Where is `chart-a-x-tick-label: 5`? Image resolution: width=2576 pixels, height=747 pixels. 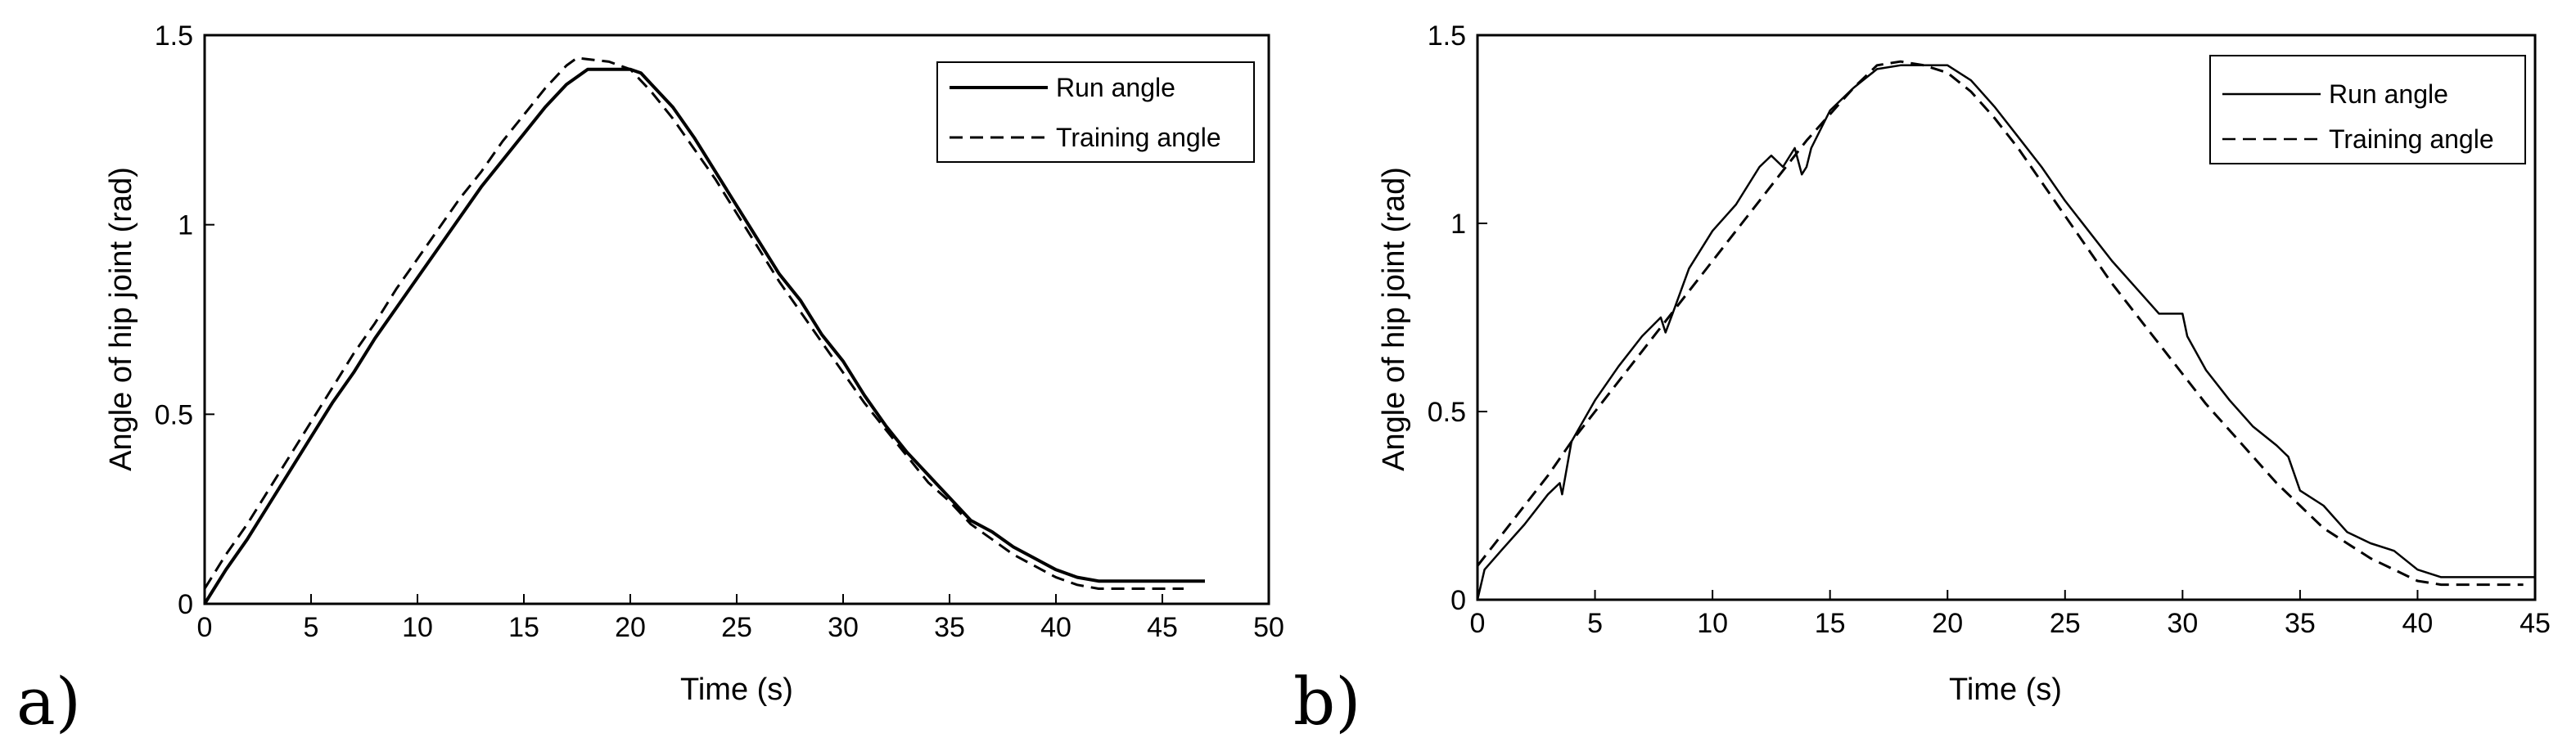 chart-a-x-tick-label: 5 is located at coordinates (311, 627).